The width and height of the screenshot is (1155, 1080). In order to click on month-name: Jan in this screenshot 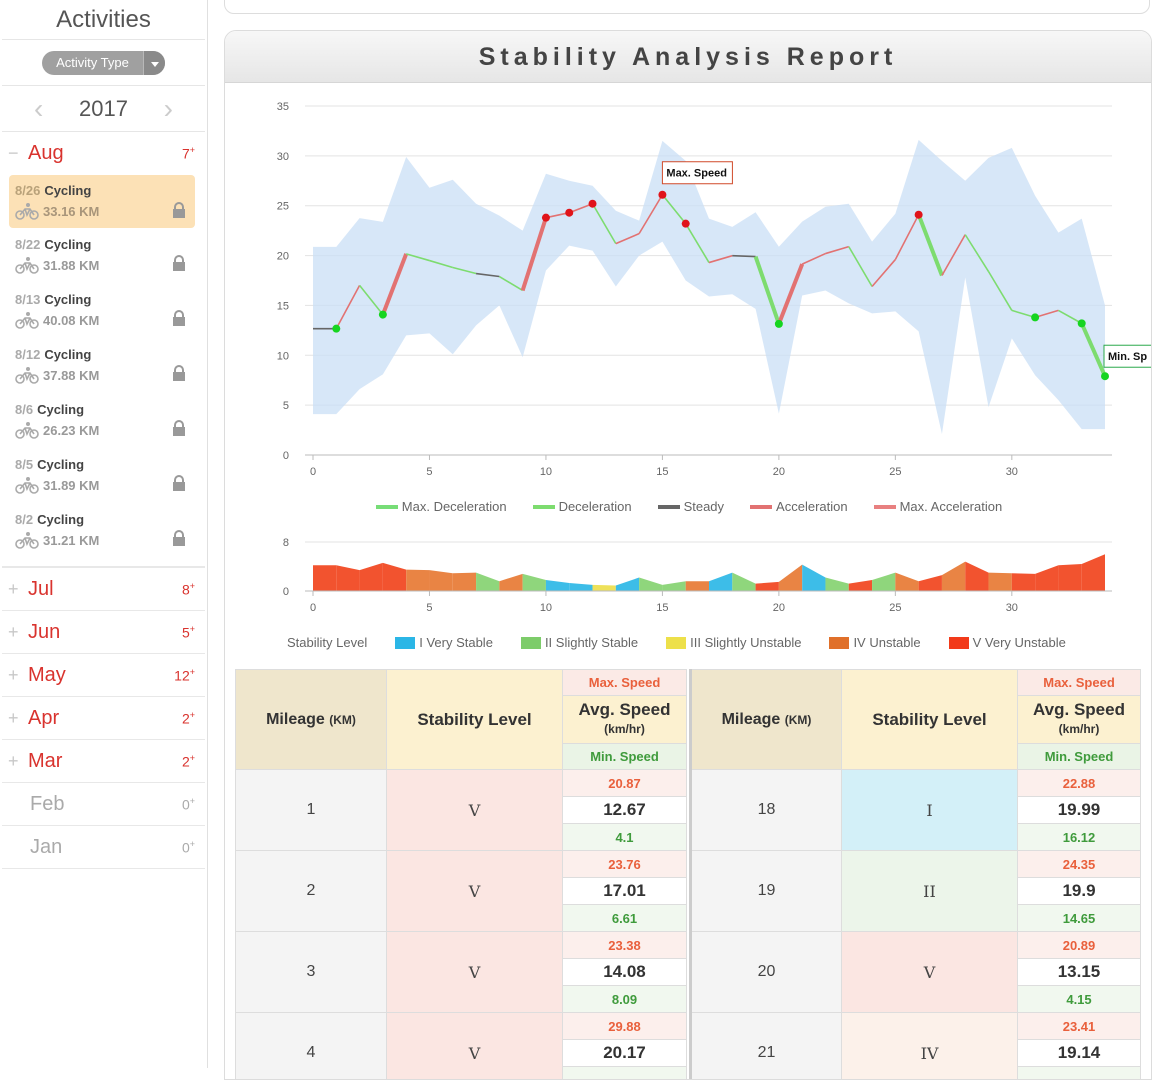, I will do `click(95, 847)`.